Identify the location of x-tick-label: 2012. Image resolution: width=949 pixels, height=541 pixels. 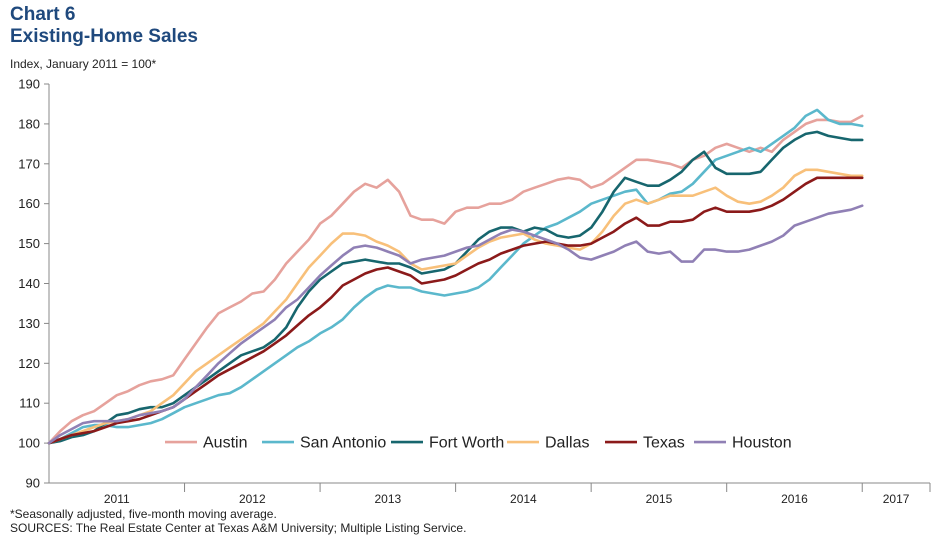
(252, 499).